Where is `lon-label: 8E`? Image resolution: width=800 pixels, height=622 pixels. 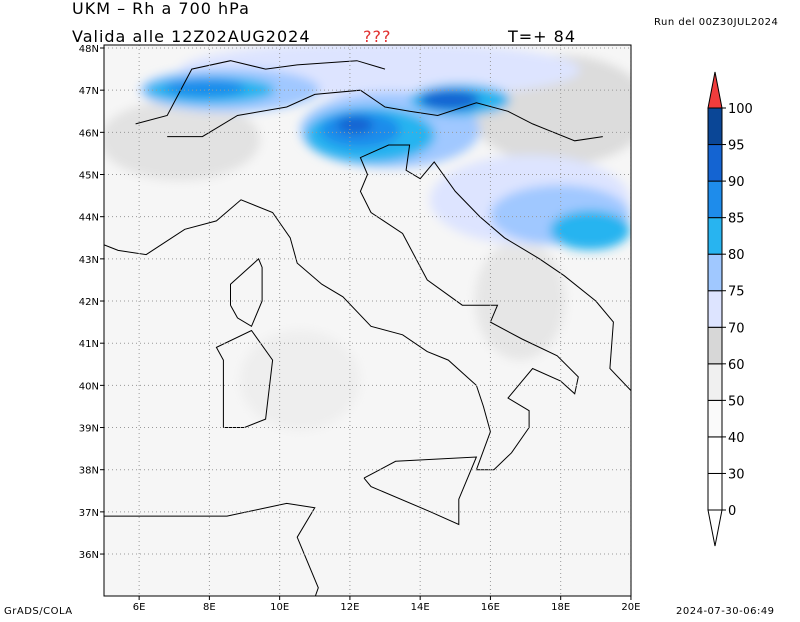
lon-label: 8E is located at coordinates (209, 607).